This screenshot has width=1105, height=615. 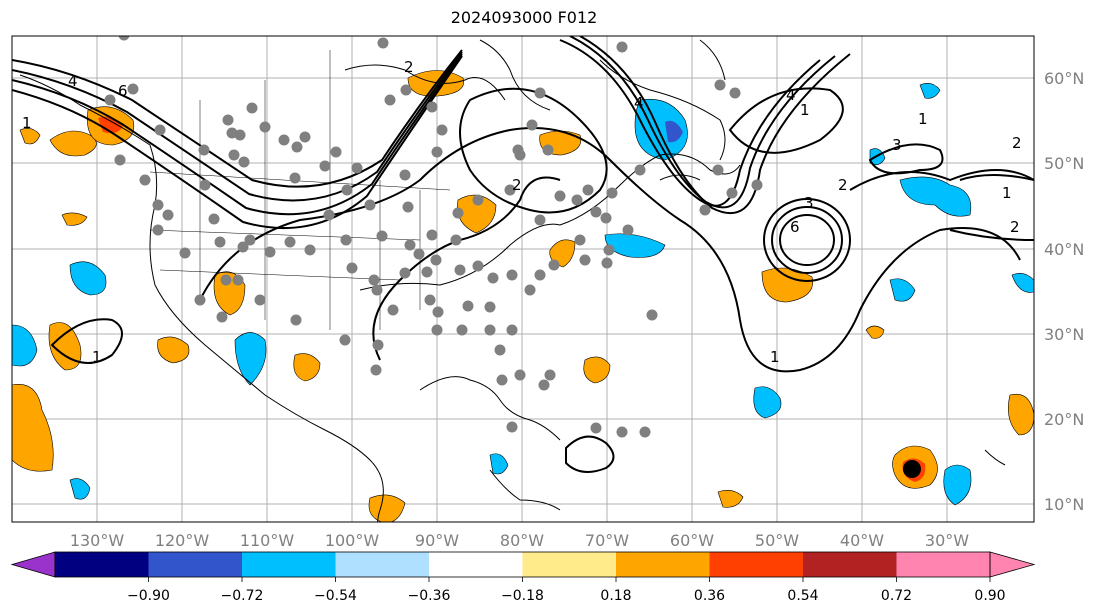 I want to click on contour-label: 4, so click(x=73, y=81).